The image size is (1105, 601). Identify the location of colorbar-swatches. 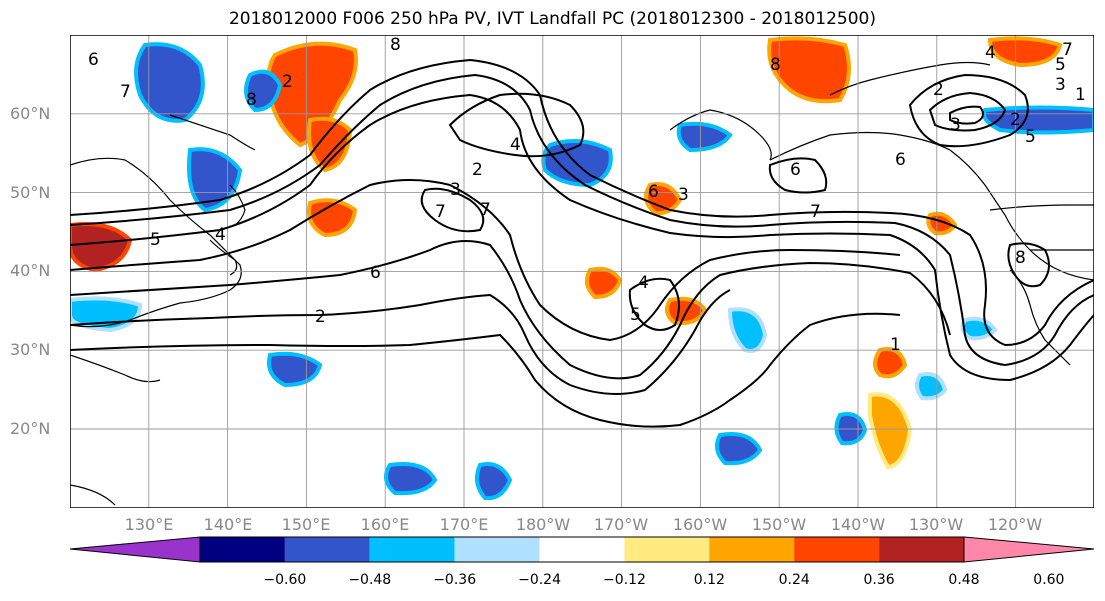
(582, 549).